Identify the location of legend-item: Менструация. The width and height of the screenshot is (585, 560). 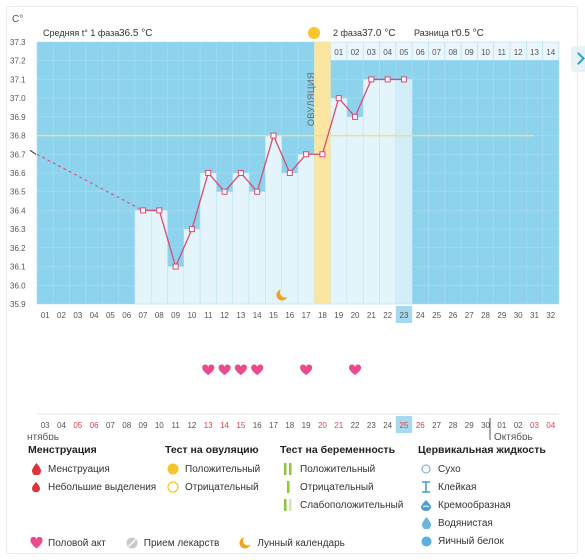
(92, 469).